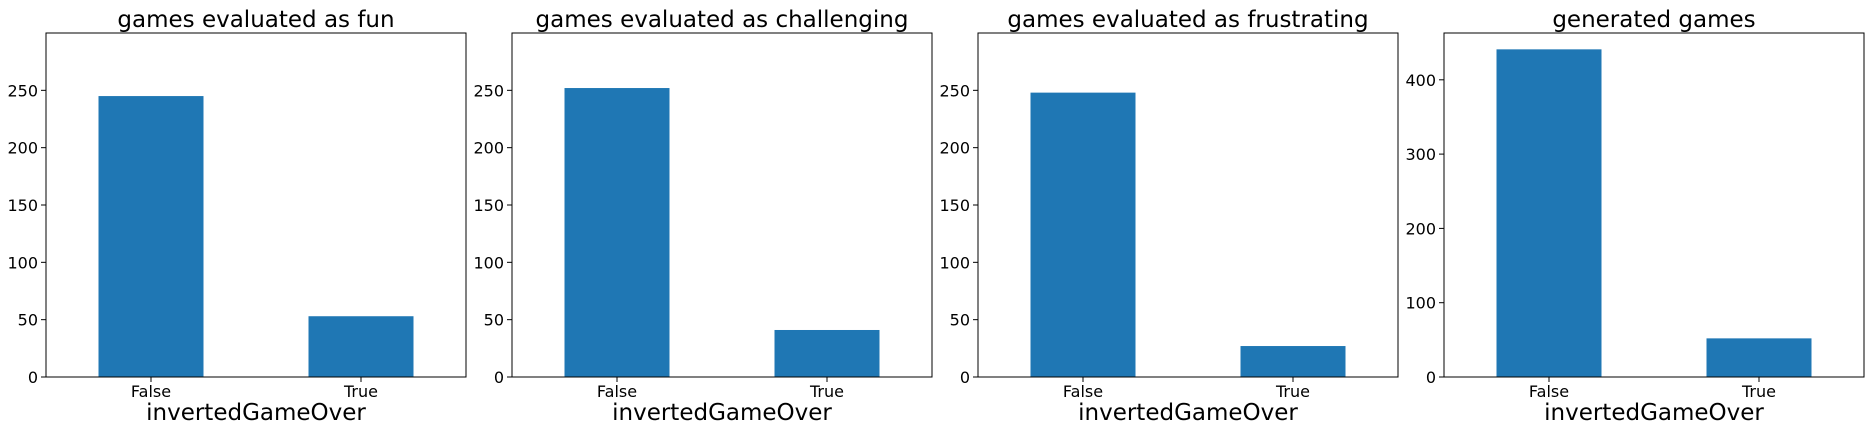  Describe the element at coordinates (1420, 80) in the screenshot. I see `y-tick-label: 400` at that location.